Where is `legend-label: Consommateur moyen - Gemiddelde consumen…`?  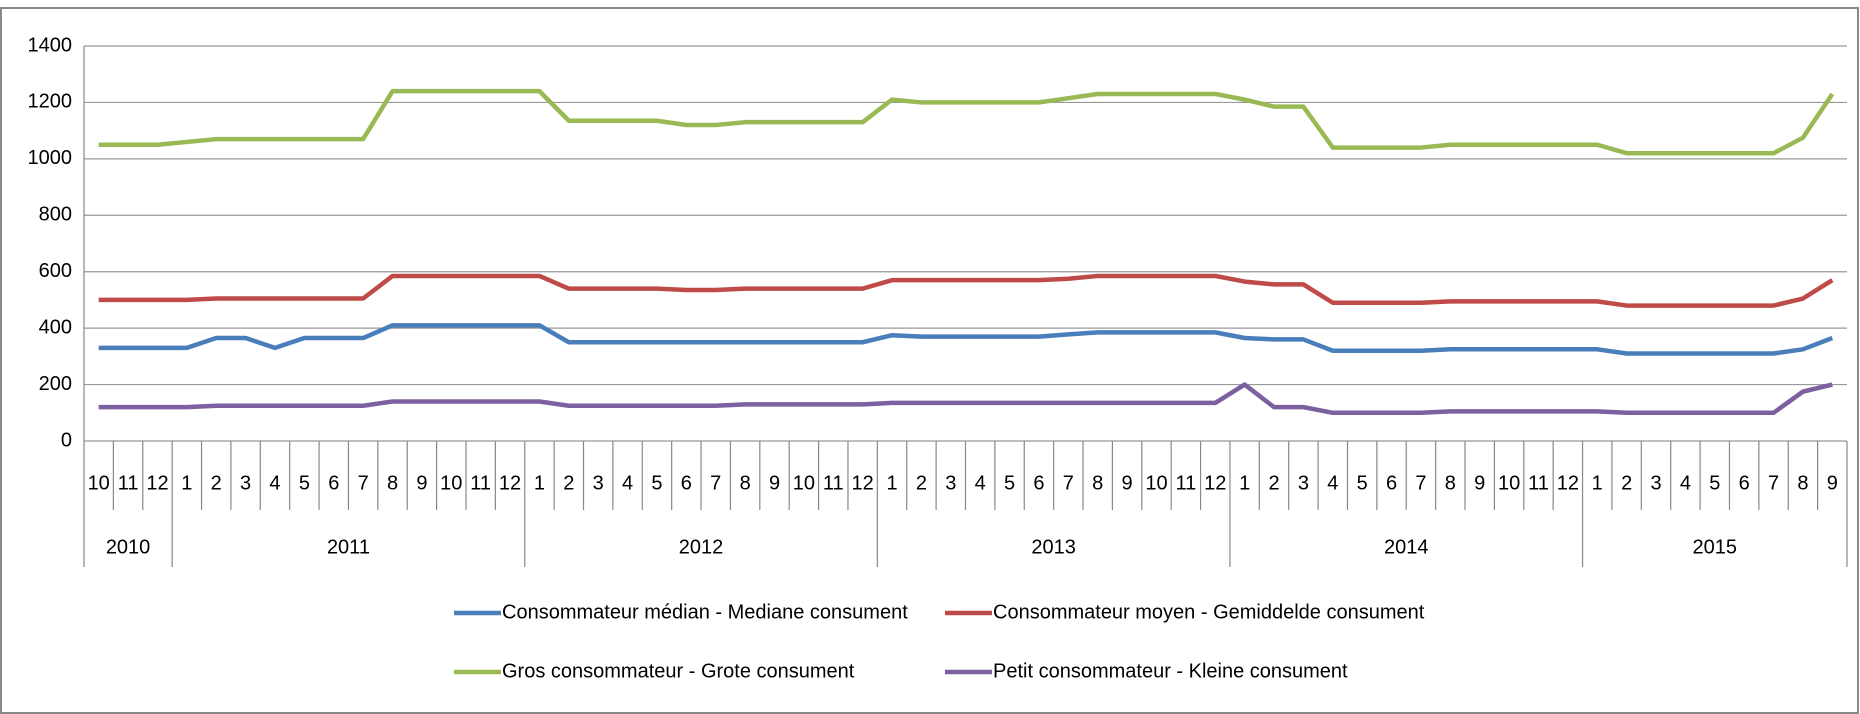
legend-label: Consommateur moyen - Gemiddelde consumen… is located at coordinates (1209, 612).